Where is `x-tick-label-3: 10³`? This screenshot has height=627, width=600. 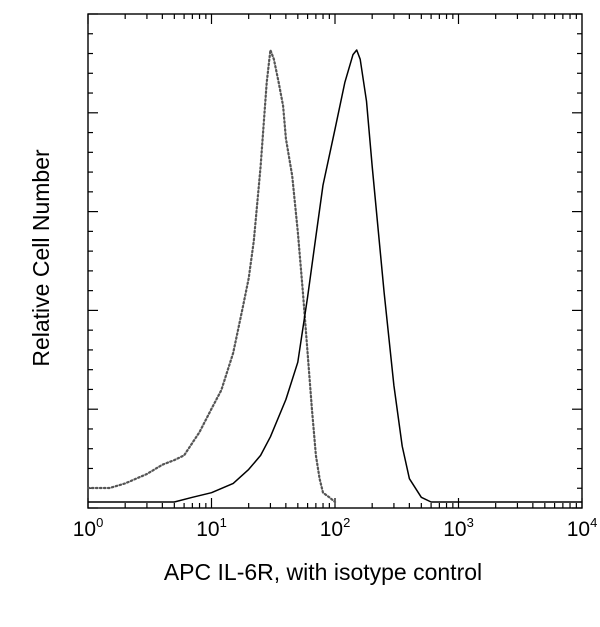 x-tick-label-3: 10³ is located at coordinates (458, 528).